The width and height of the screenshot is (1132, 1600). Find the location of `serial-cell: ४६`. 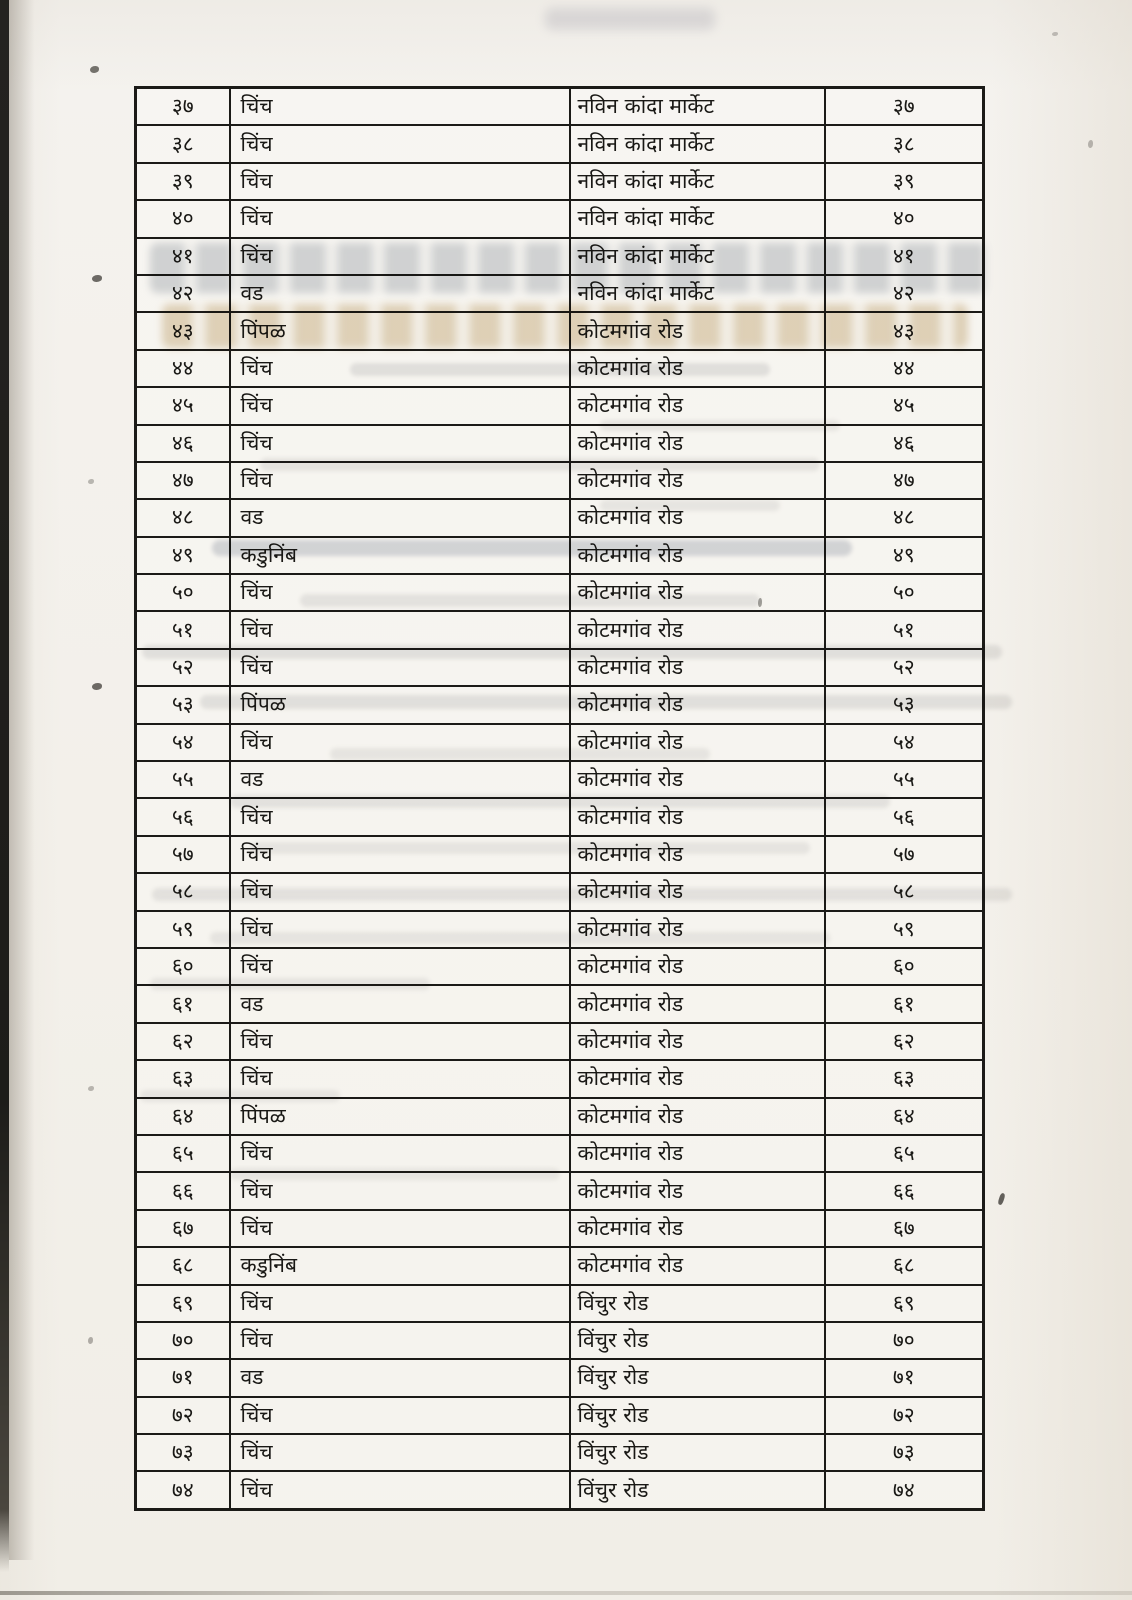

serial-cell: ४६ is located at coordinates (182, 443).